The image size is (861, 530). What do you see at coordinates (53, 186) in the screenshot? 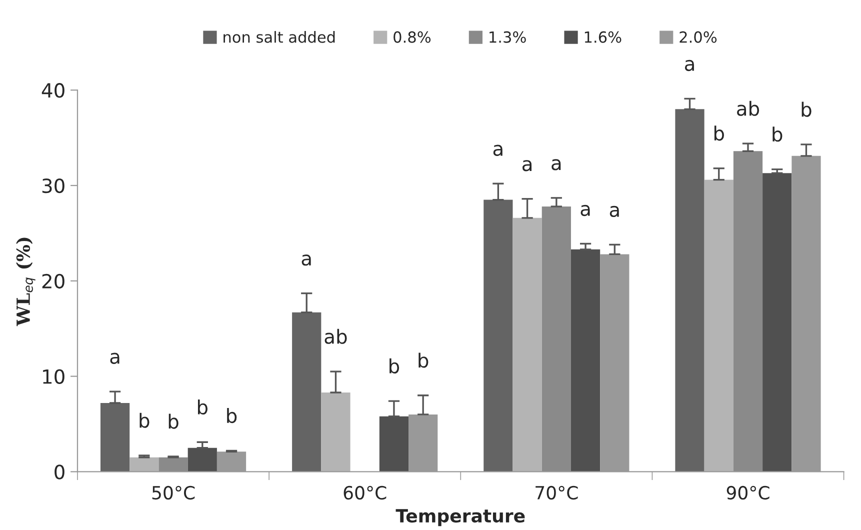
I see `y-tick-label: 30` at bounding box center [53, 186].